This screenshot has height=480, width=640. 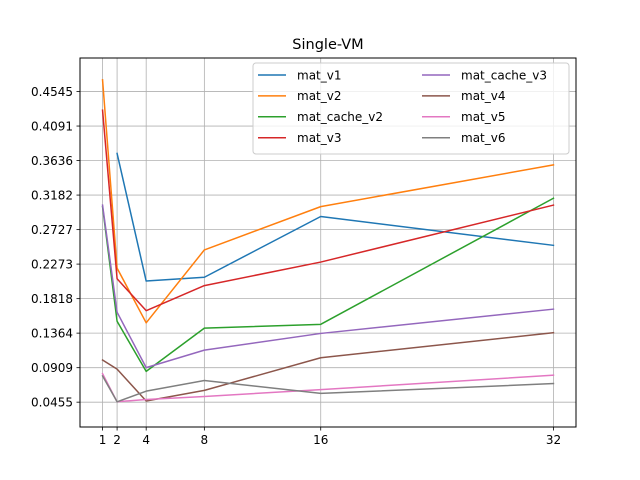 I want to click on y-tick-label: 0.4091, so click(x=52, y=126).